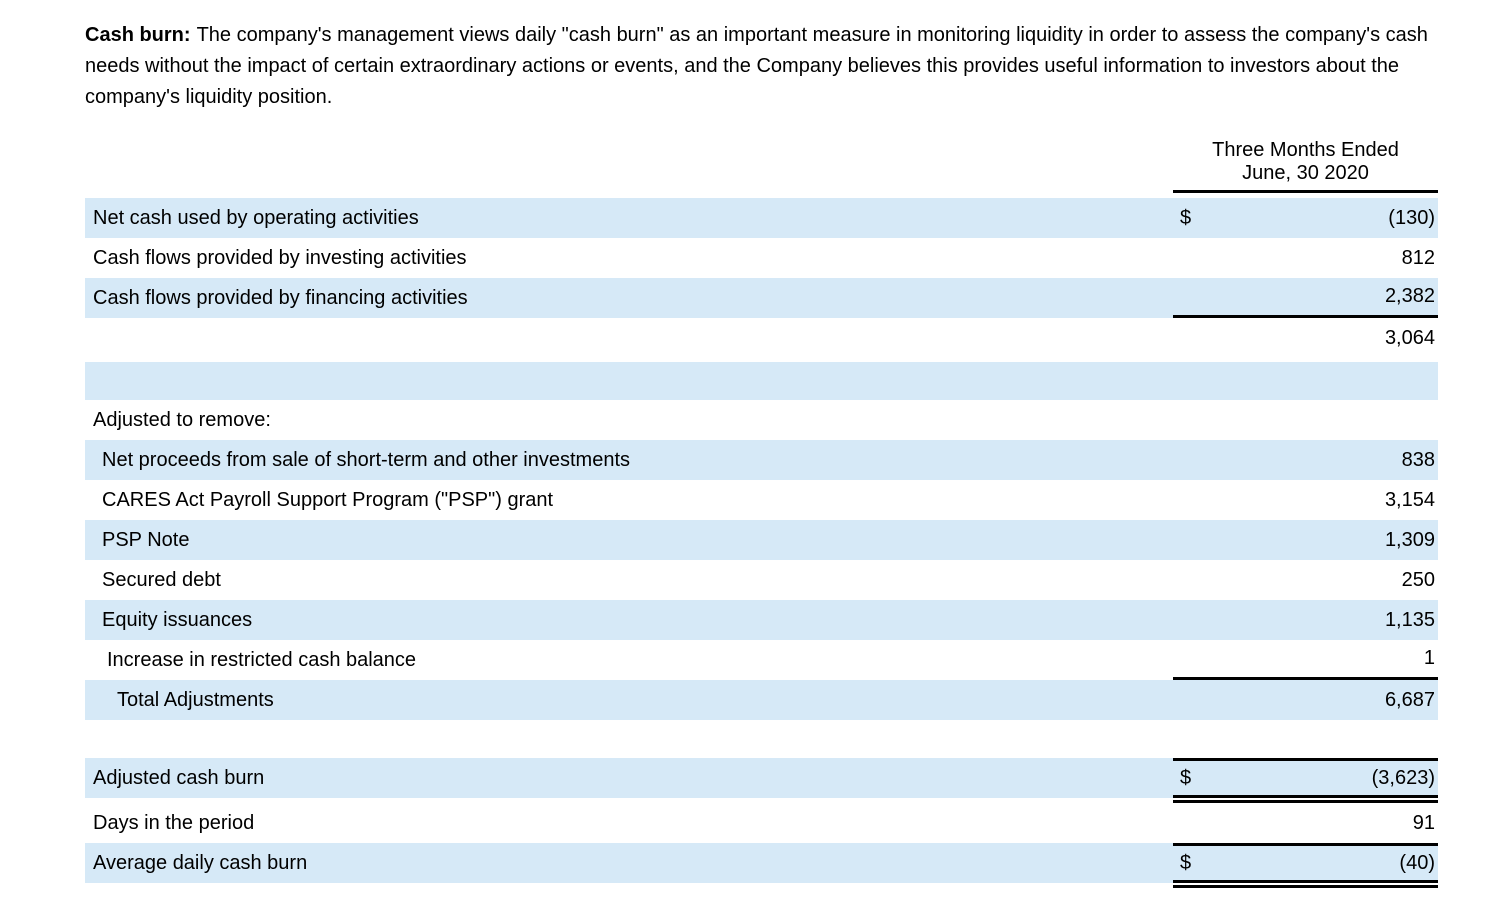 The height and width of the screenshot is (906, 1510). What do you see at coordinates (1418, 459) in the screenshot?
I see `row-value: 838` at bounding box center [1418, 459].